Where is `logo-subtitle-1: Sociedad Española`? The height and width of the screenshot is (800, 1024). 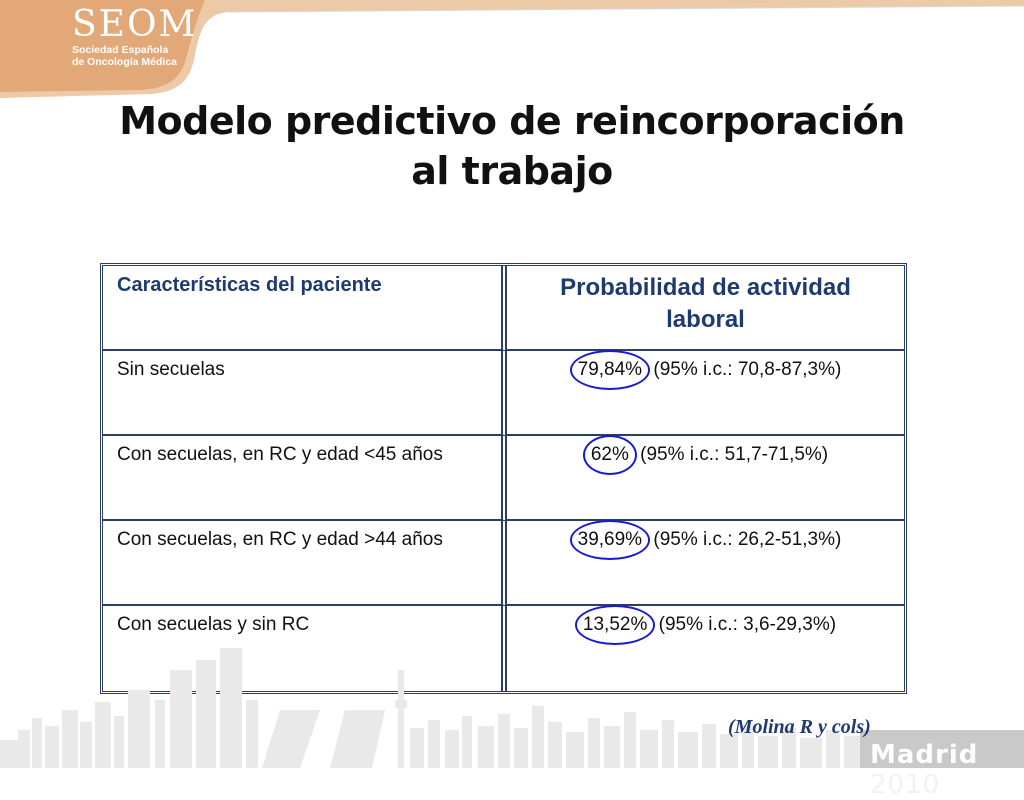
logo-subtitle-1: Sociedad Española is located at coordinates (120, 50).